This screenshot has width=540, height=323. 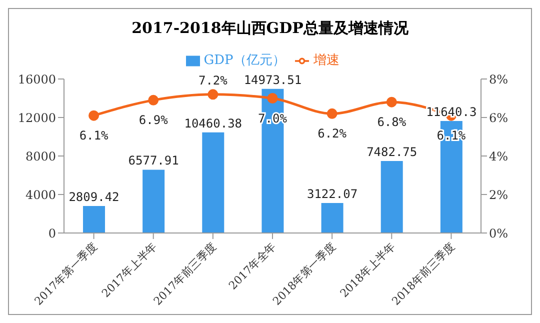 I want to click on legend-label: 增速, so click(x=326, y=60).